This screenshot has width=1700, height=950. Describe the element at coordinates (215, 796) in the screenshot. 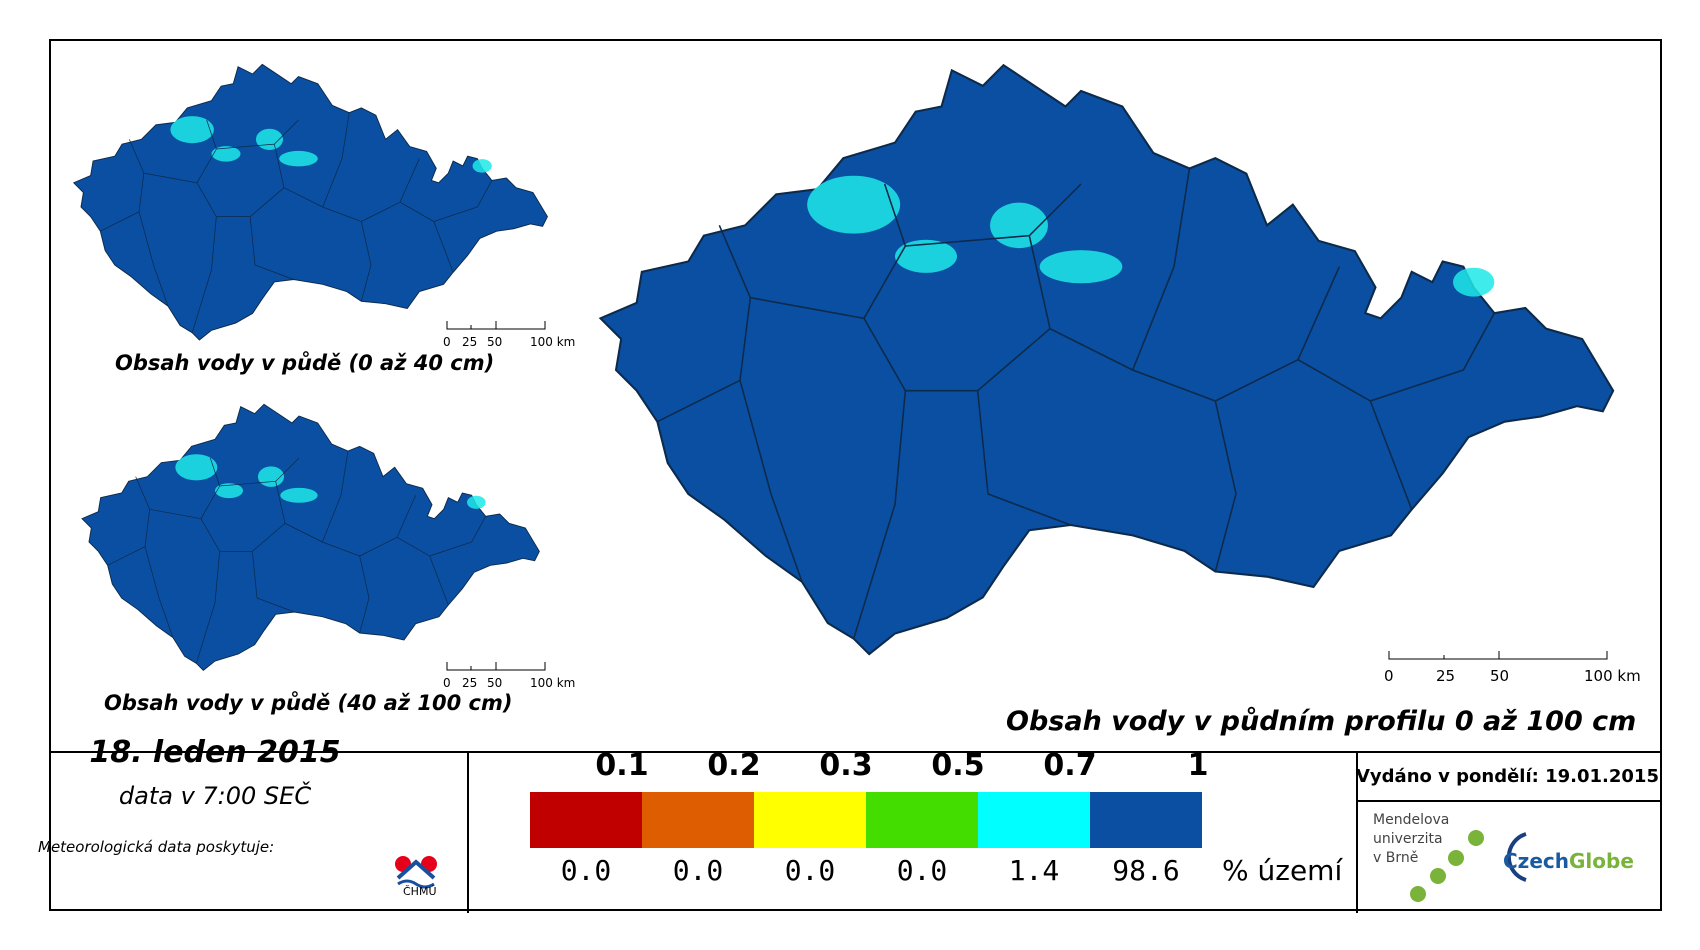

I see `data-time: data v 7:00 SEČ` at that location.